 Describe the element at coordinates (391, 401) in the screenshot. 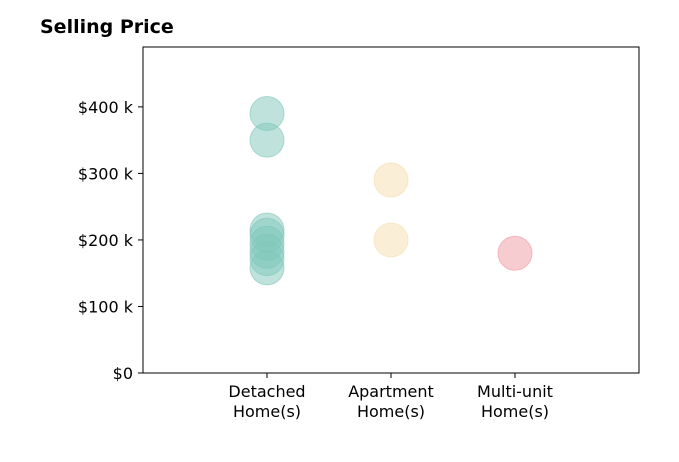

I see `x-tick-label: Apartment Home(s)` at that location.